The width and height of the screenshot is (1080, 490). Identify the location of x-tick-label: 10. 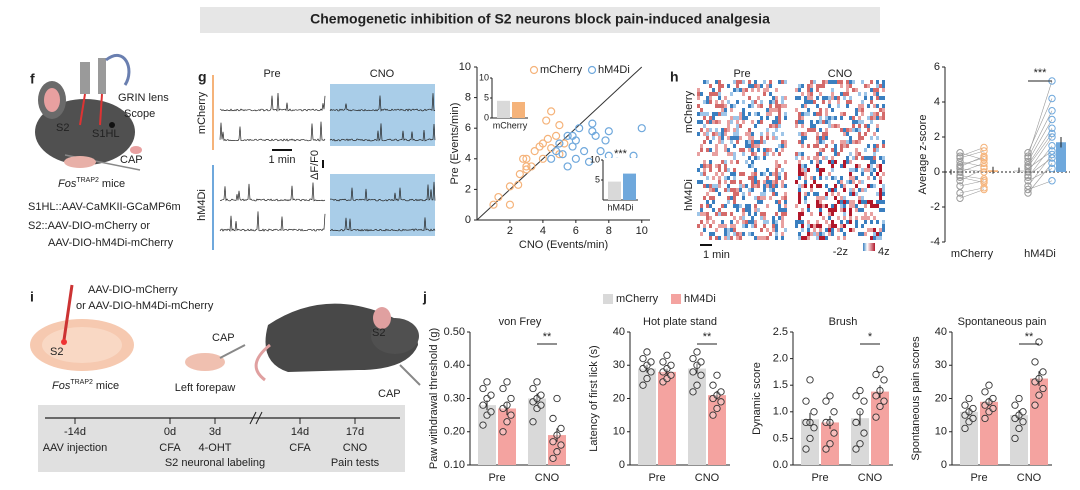
(642, 231).